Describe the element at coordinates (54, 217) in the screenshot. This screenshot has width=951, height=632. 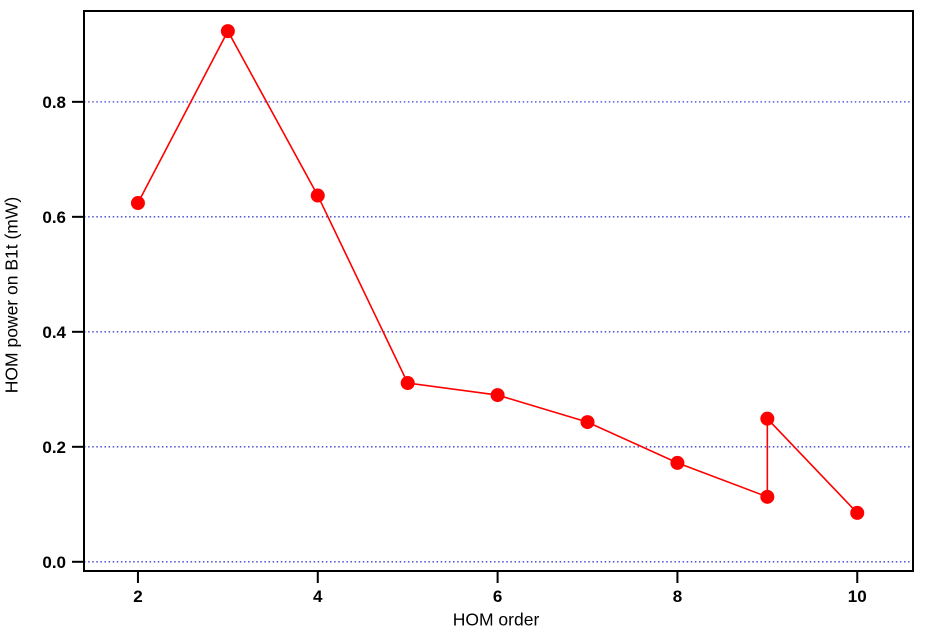
I see `y-tick-label: 0.6` at that location.